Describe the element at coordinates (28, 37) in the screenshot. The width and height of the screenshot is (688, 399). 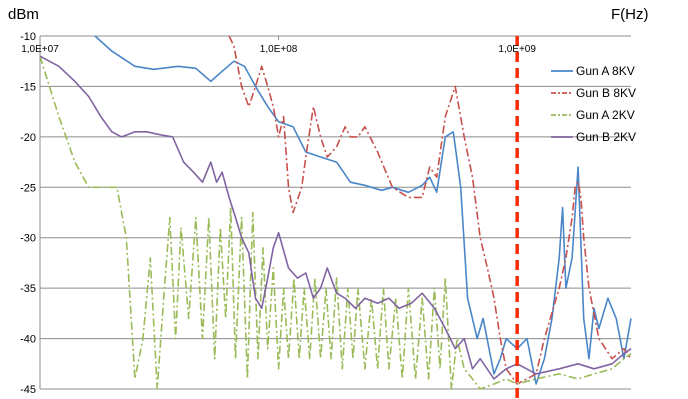
I see `y-tick-label: -10` at that location.